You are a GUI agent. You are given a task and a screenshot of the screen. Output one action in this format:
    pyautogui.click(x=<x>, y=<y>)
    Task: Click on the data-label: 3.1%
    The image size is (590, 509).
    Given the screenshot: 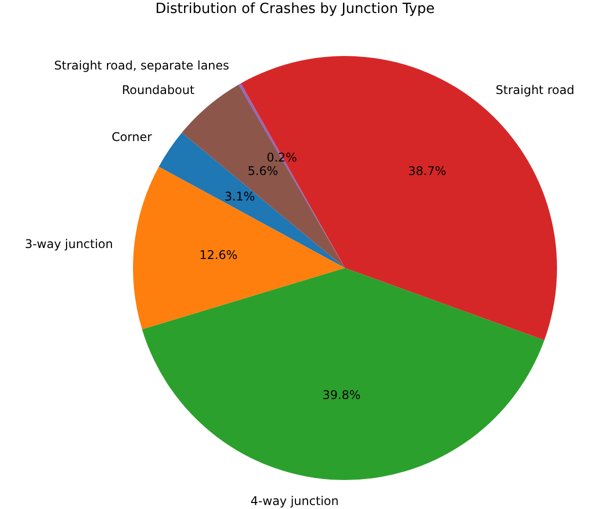 What is the action you would take?
    pyautogui.click(x=239, y=197)
    